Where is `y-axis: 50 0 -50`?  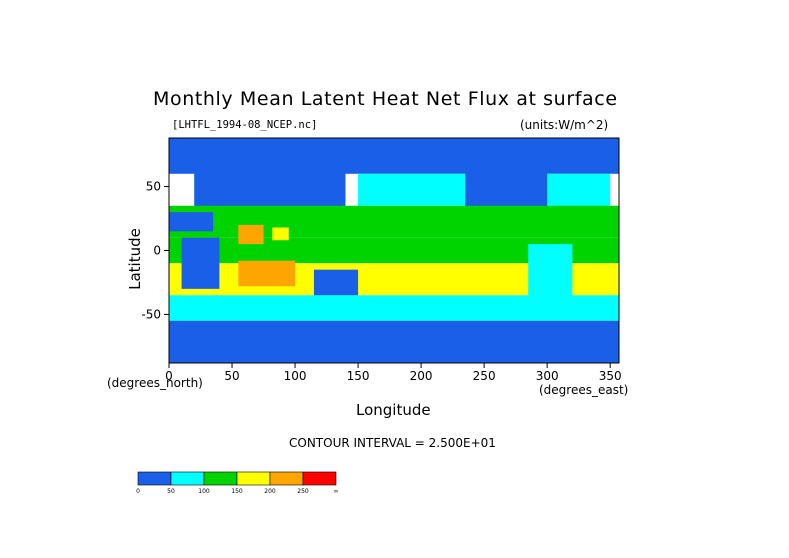 y-axis: 50 0 -50 is located at coordinates (155, 250).